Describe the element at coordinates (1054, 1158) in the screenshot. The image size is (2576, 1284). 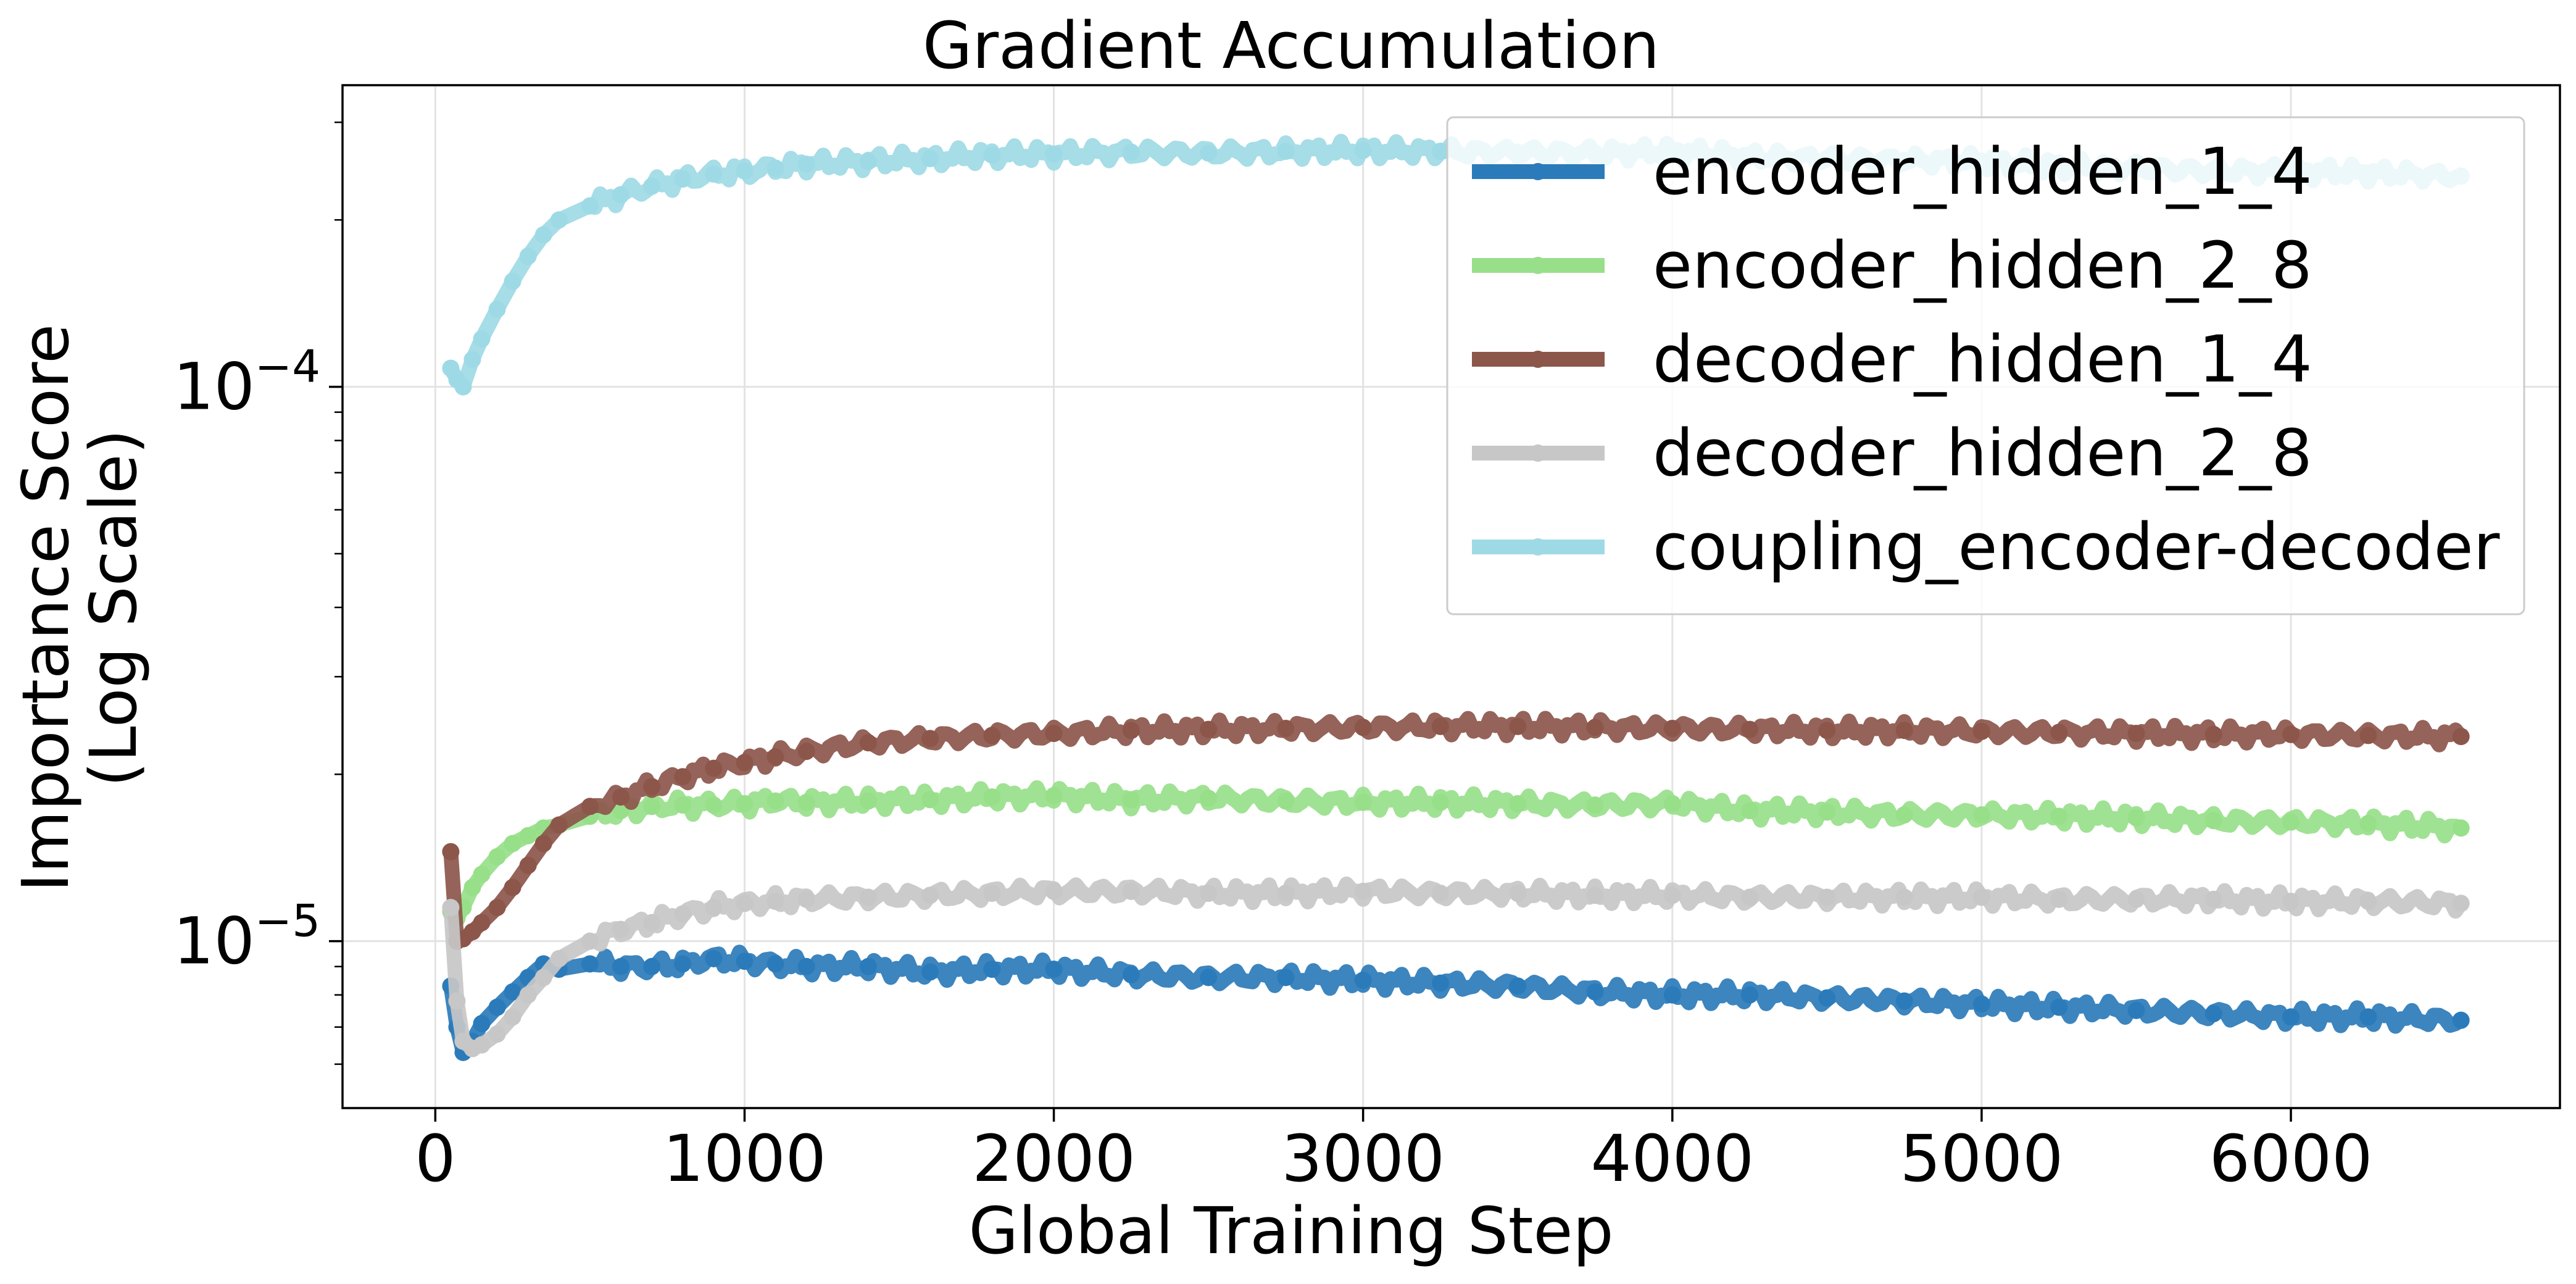
I see `x-tick-label: 2000` at that location.